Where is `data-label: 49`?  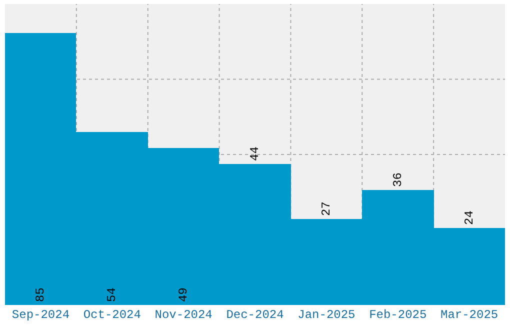 data-label: 49 is located at coordinates (183, 295).